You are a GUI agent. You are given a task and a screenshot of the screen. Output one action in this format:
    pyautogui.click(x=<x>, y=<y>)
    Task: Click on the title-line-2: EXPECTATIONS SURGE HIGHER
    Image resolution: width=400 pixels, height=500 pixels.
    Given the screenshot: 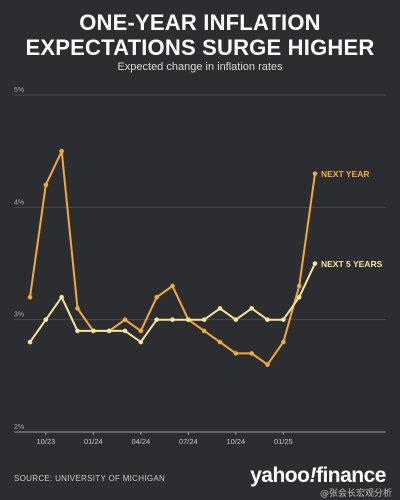 What is the action you would take?
    pyautogui.click(x=200, y=47)
    